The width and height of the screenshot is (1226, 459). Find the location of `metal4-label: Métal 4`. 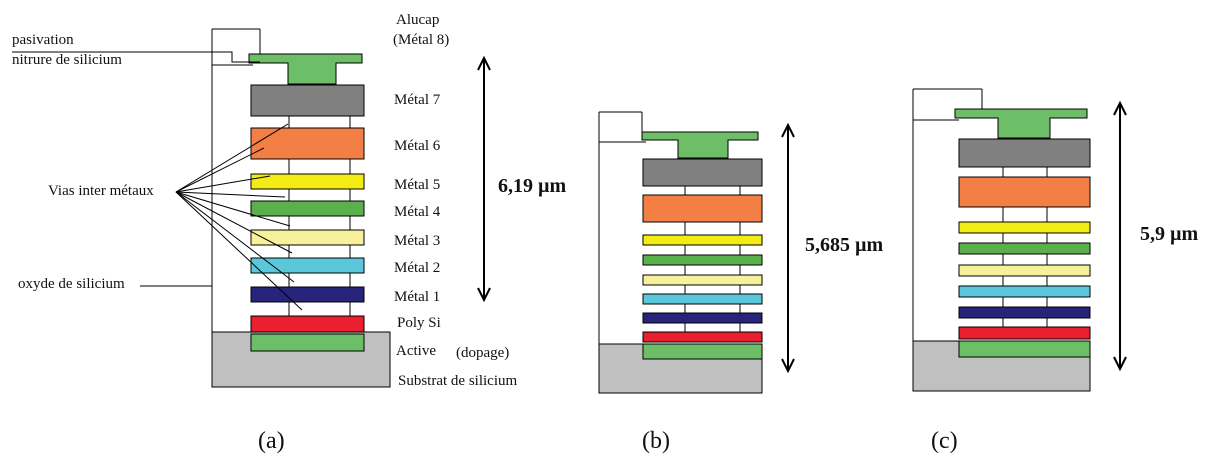

metal4-label: Métal 4 is located at coordinates (417, 212).